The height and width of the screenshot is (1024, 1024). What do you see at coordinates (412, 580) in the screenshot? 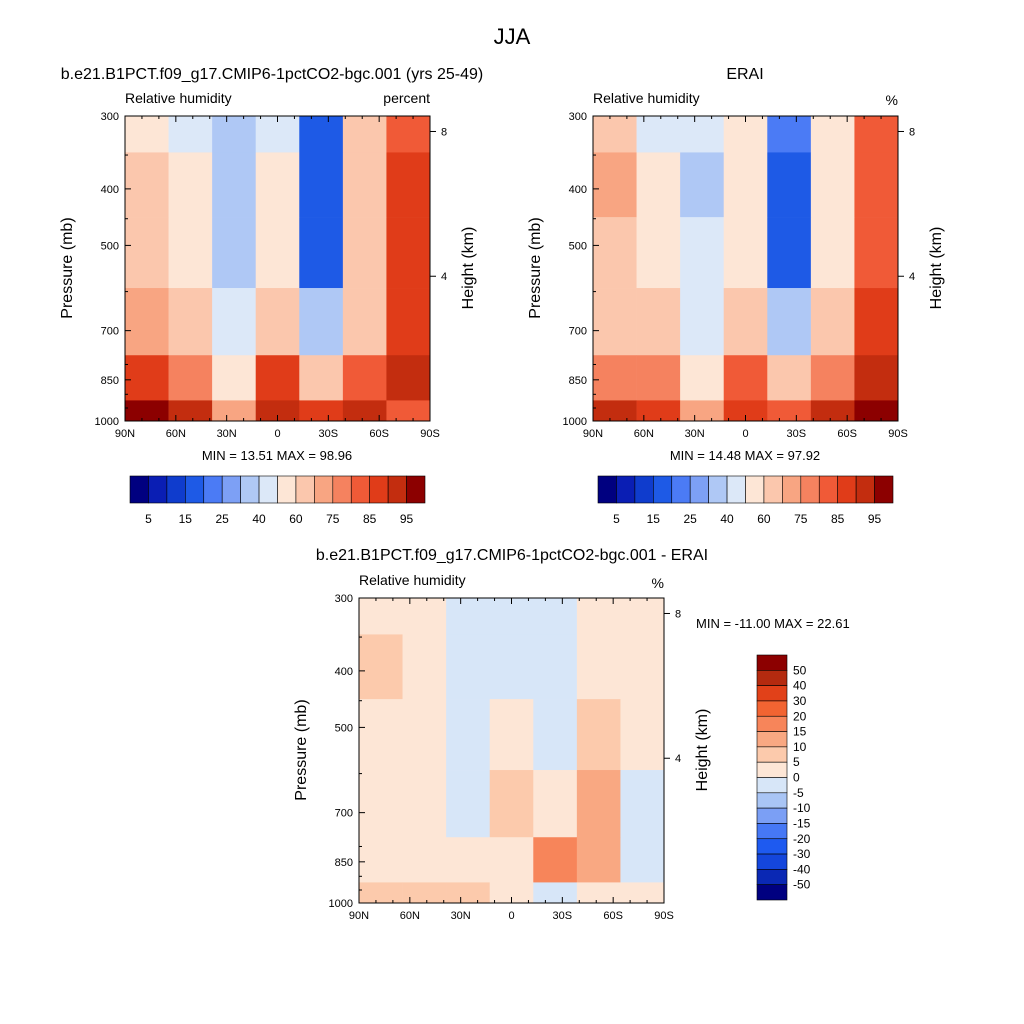
I see `panel-diff-variable-label: Relative humidity` at bounding box center [412, 580].